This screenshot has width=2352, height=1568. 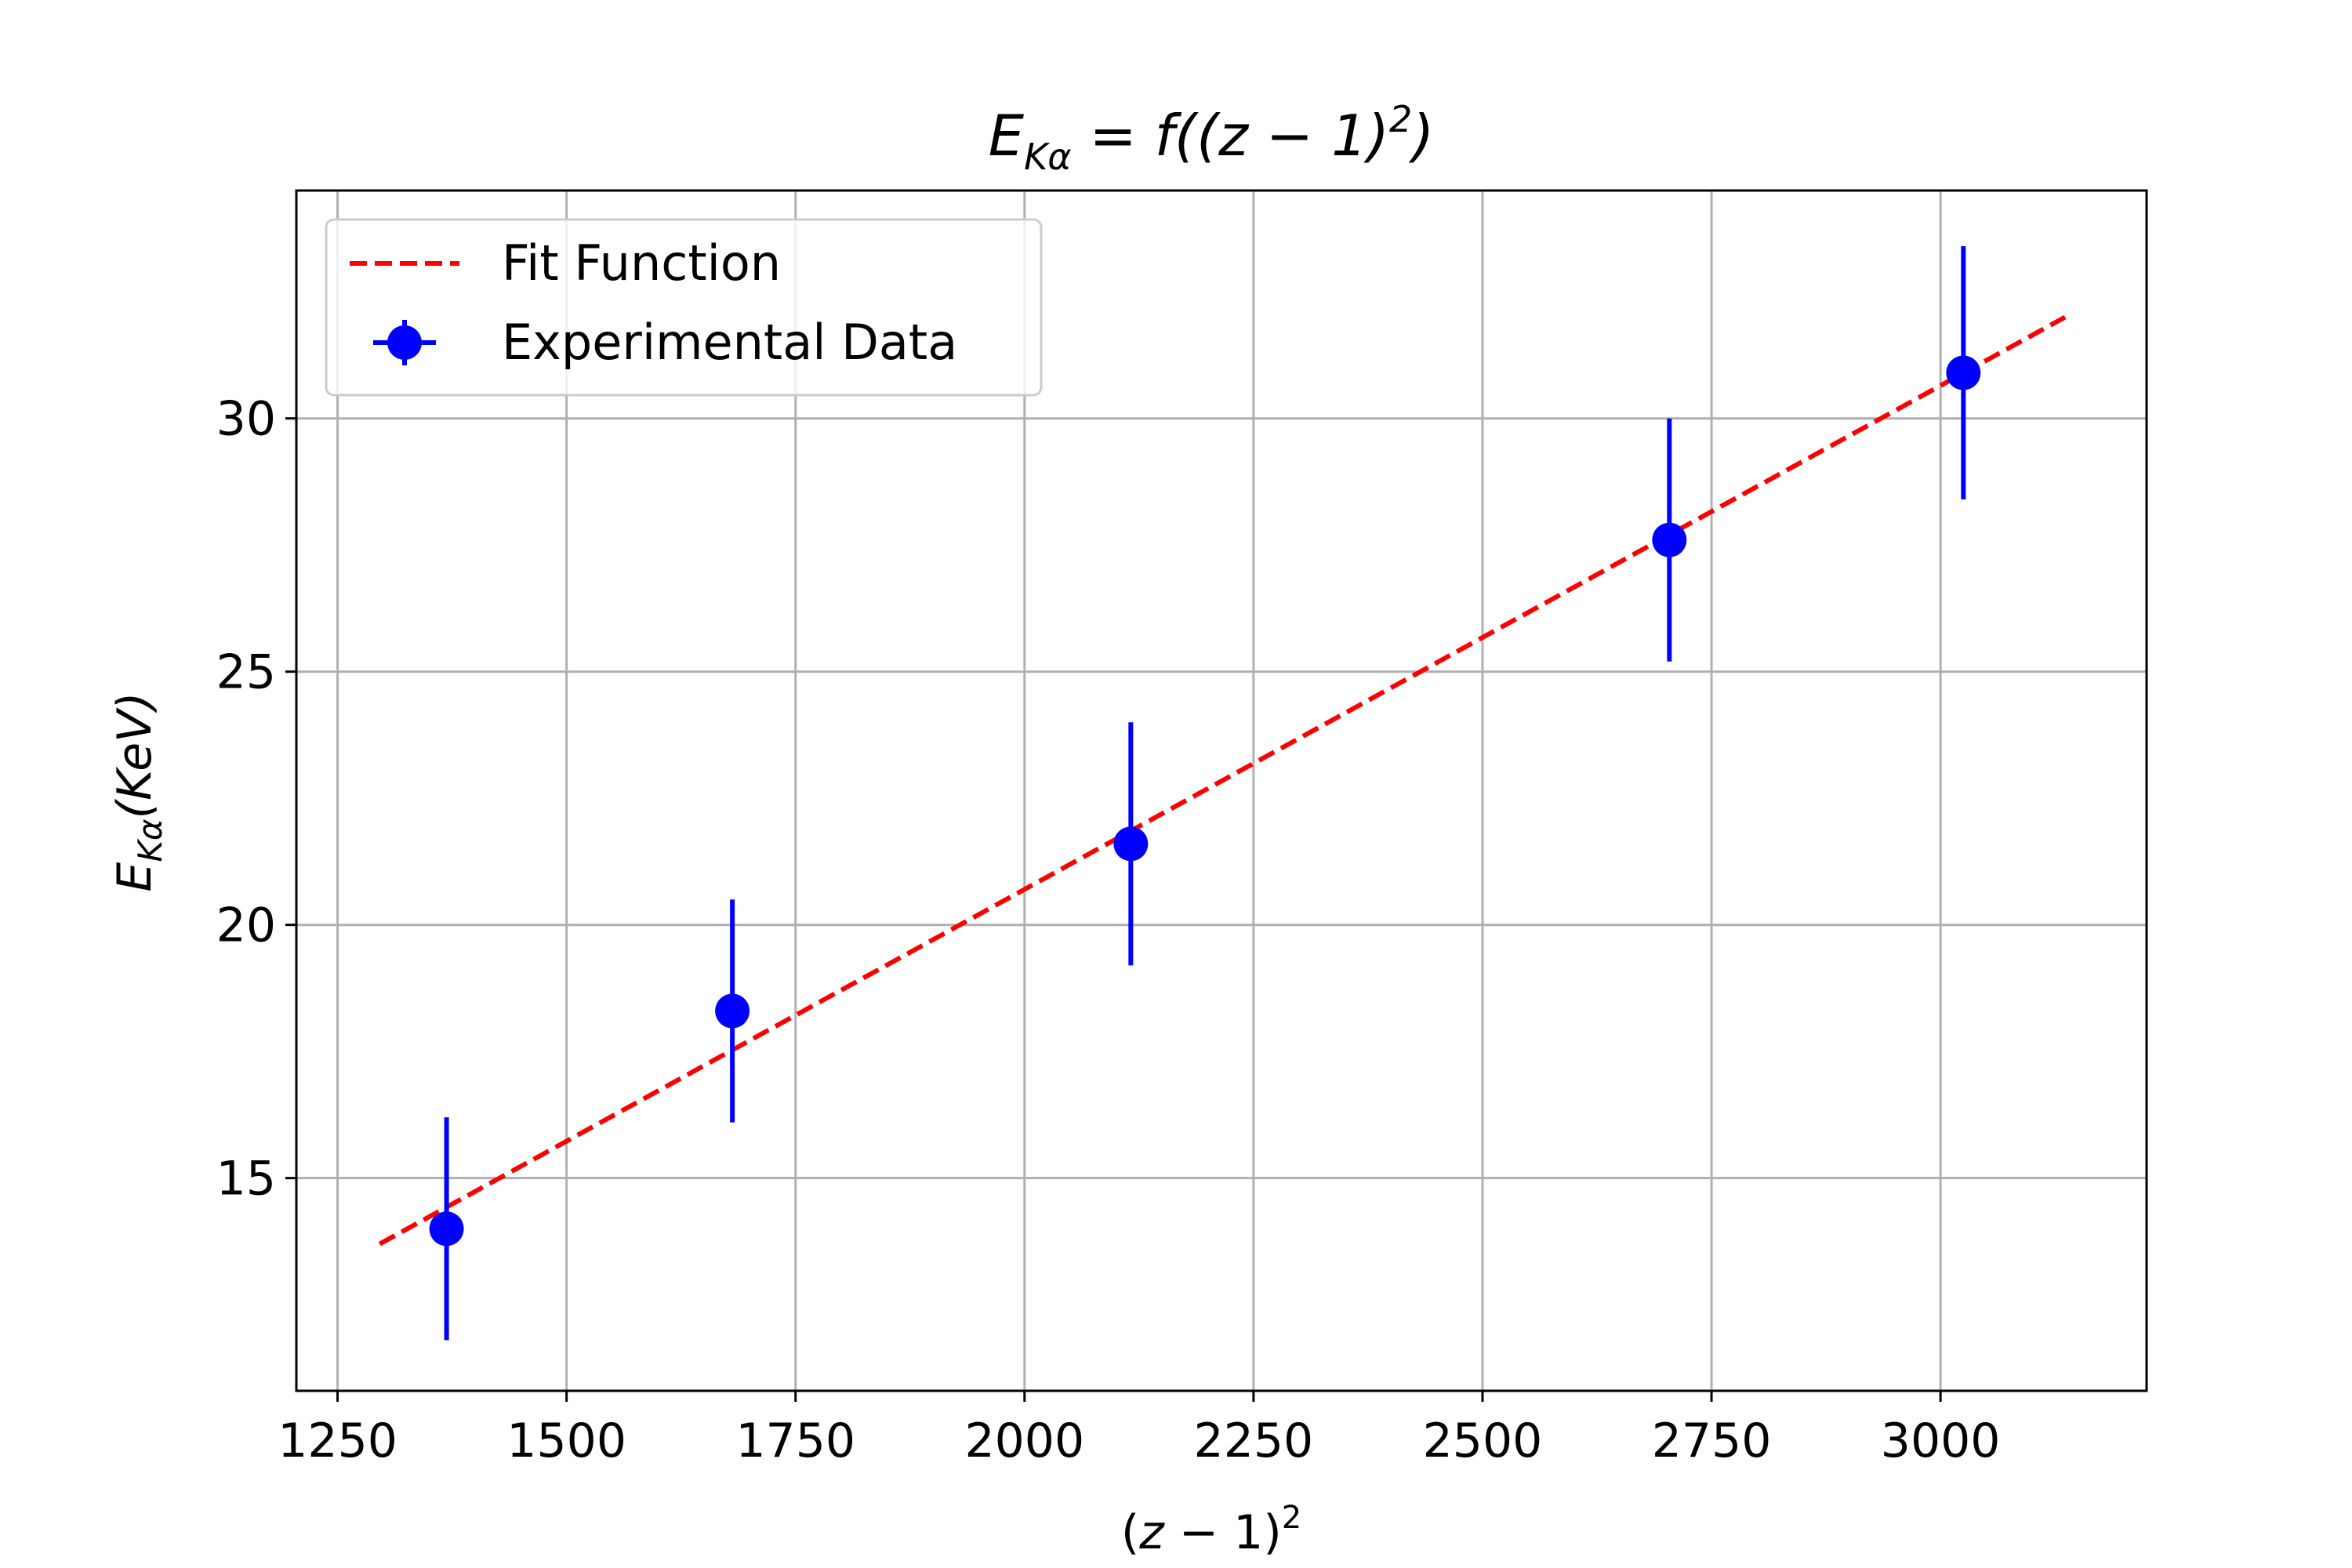 What do you see at coordinates (337, 1441) in the screenshot?
I see `x-tick-label: 1250` at bounding box center [337, 1441].